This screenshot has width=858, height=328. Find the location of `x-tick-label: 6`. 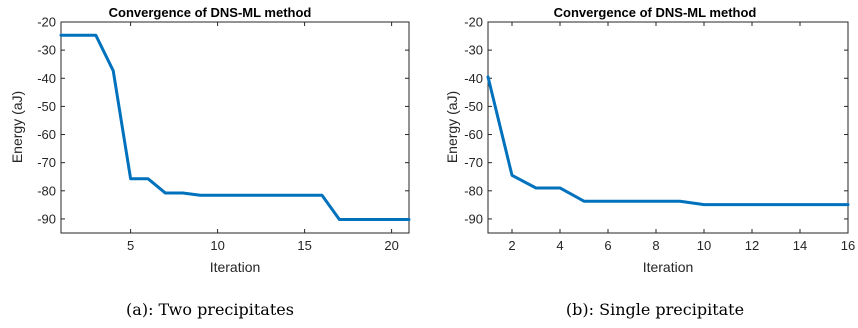

x-tick-label: 6 is located at coordinates (607, 245).